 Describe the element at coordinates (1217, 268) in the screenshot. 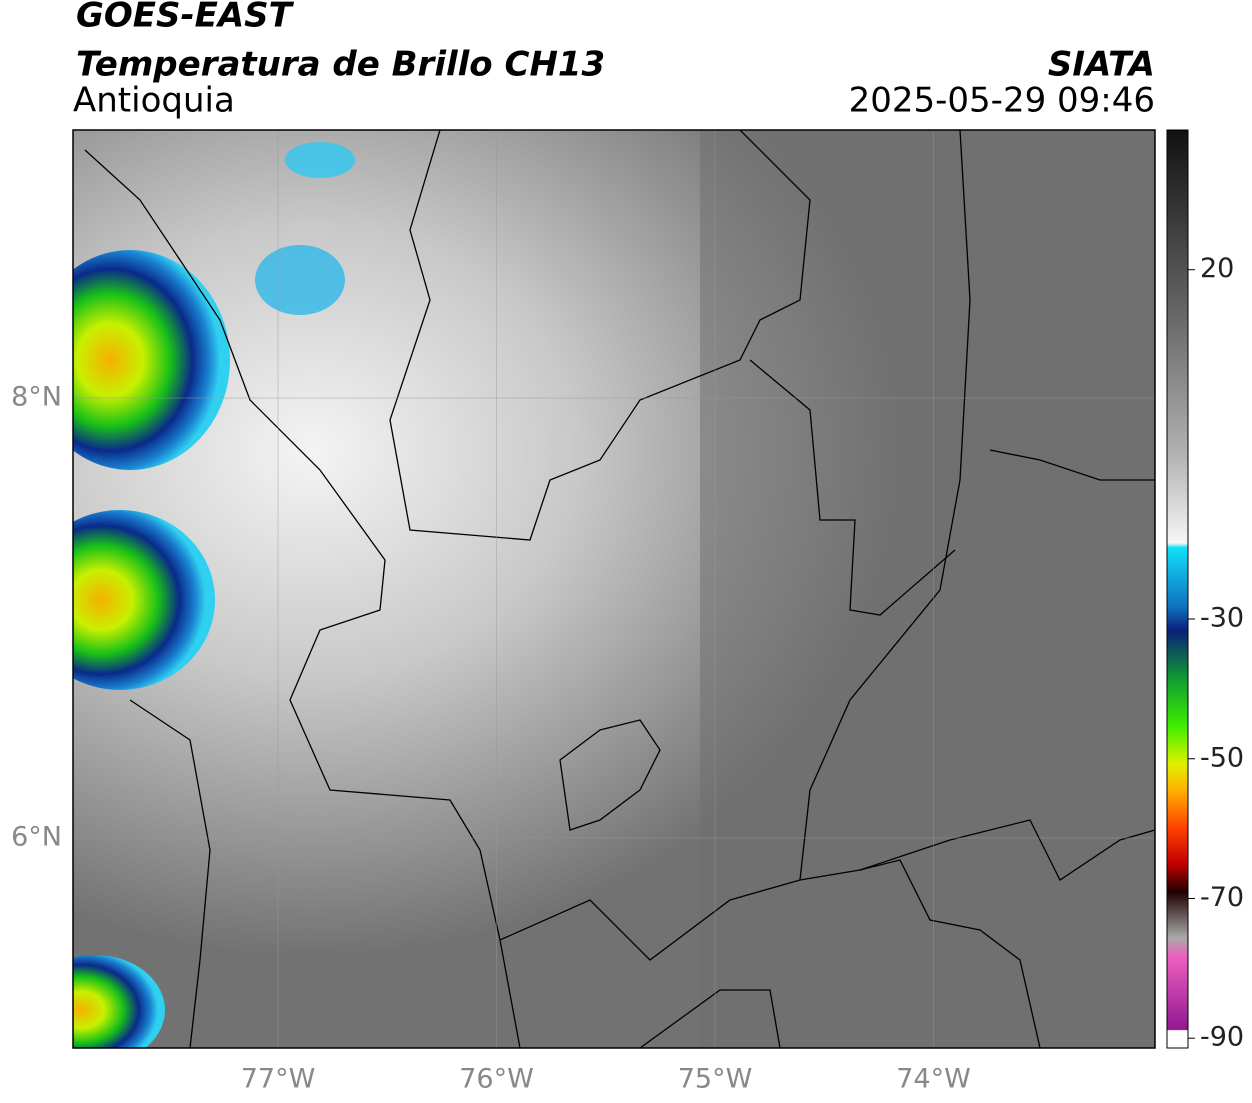

I see `colorbar-label: 20` at that location.